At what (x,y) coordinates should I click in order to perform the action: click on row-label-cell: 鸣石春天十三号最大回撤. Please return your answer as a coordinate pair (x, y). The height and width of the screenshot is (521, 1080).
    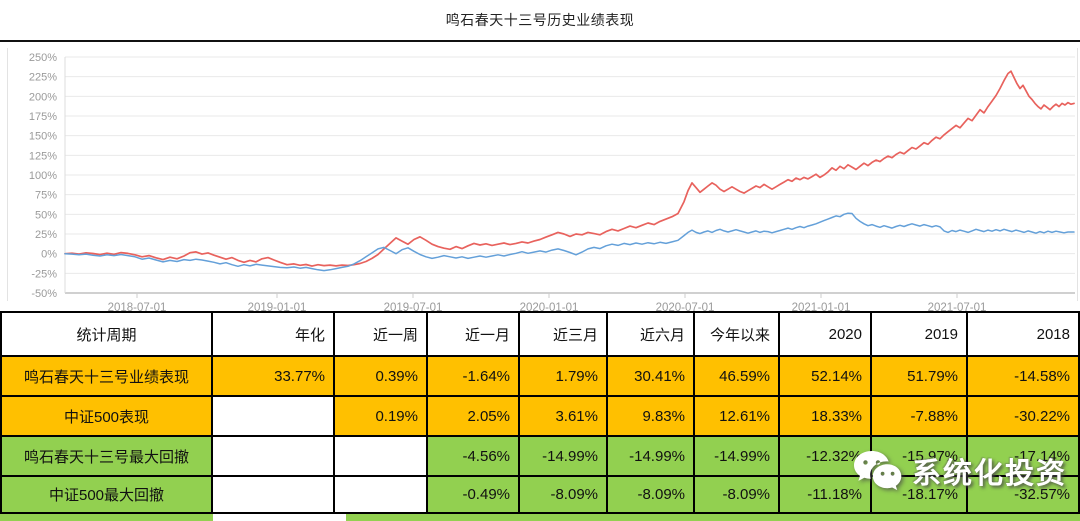
    Looking at the image, I should click on (107, 457).